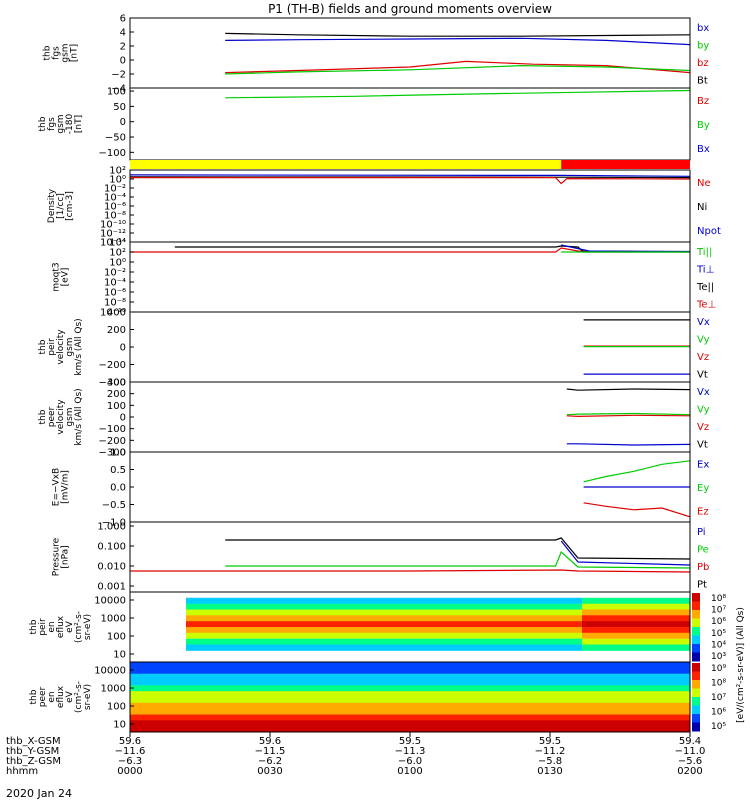 The image size is (750, 800). Describe the element at coordinates (270, 741) in the screenshot. I see `x-tick-label: 59.6` at that location.